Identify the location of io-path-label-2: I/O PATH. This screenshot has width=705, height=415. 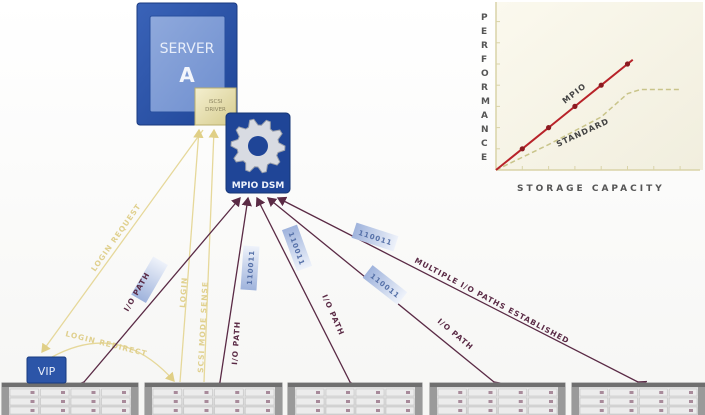
(236, 343).